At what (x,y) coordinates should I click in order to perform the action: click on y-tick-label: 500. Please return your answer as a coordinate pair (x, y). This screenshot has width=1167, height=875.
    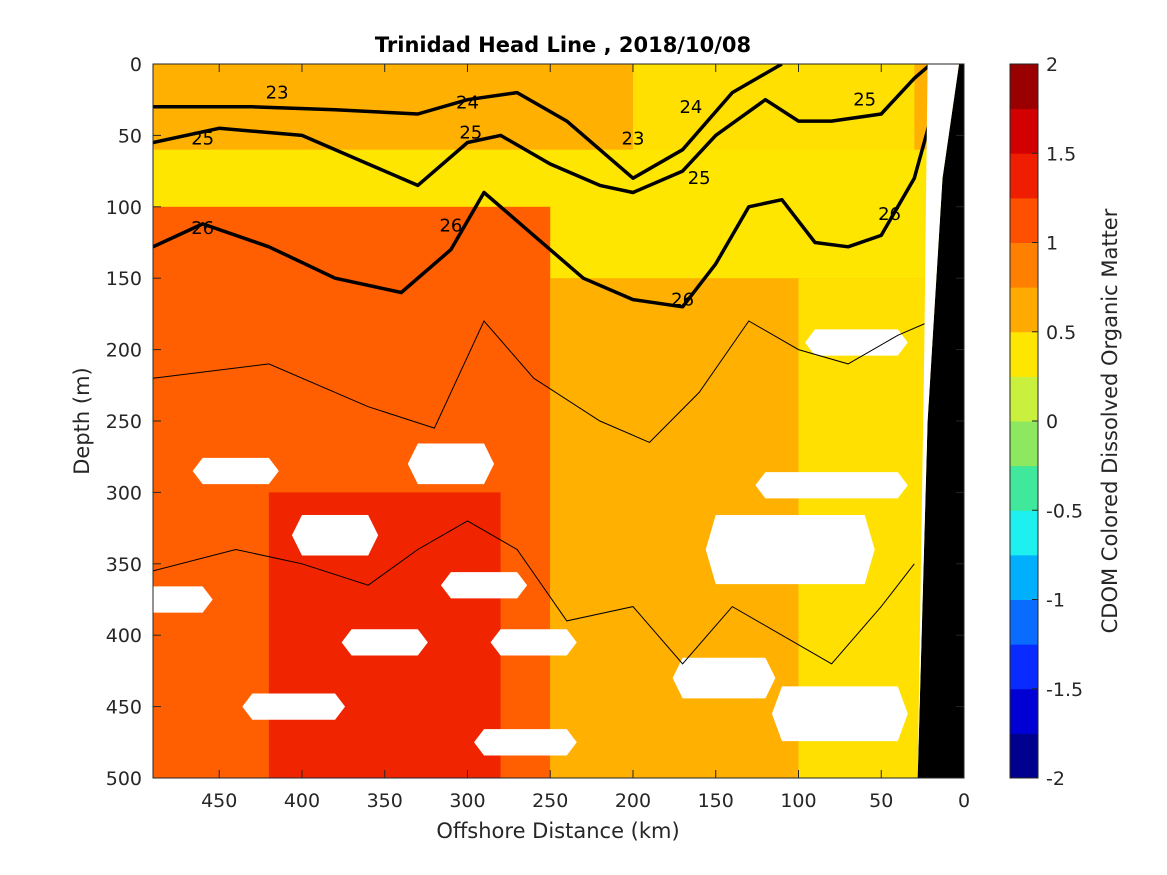
    Looking at the image, I should click on (124, 779).